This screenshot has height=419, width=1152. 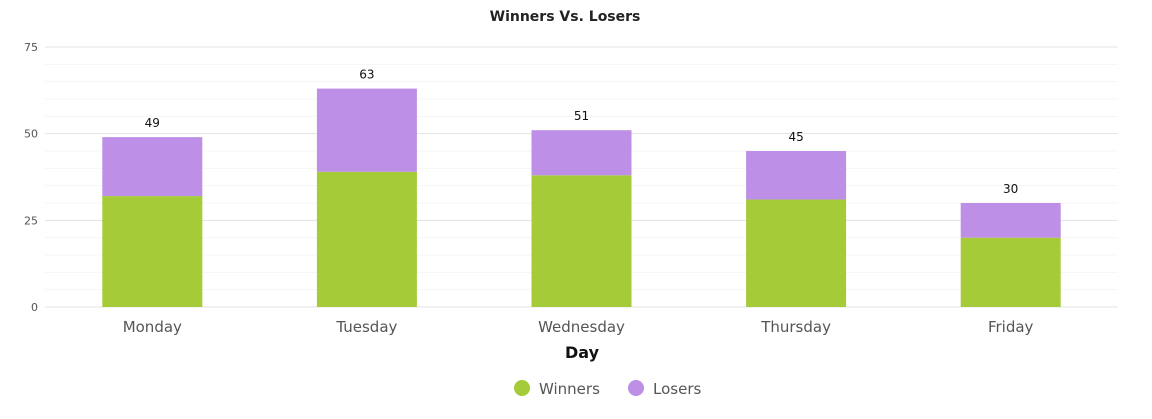 I want to click on x-axis-title: Day, so click(x=582, y=352).